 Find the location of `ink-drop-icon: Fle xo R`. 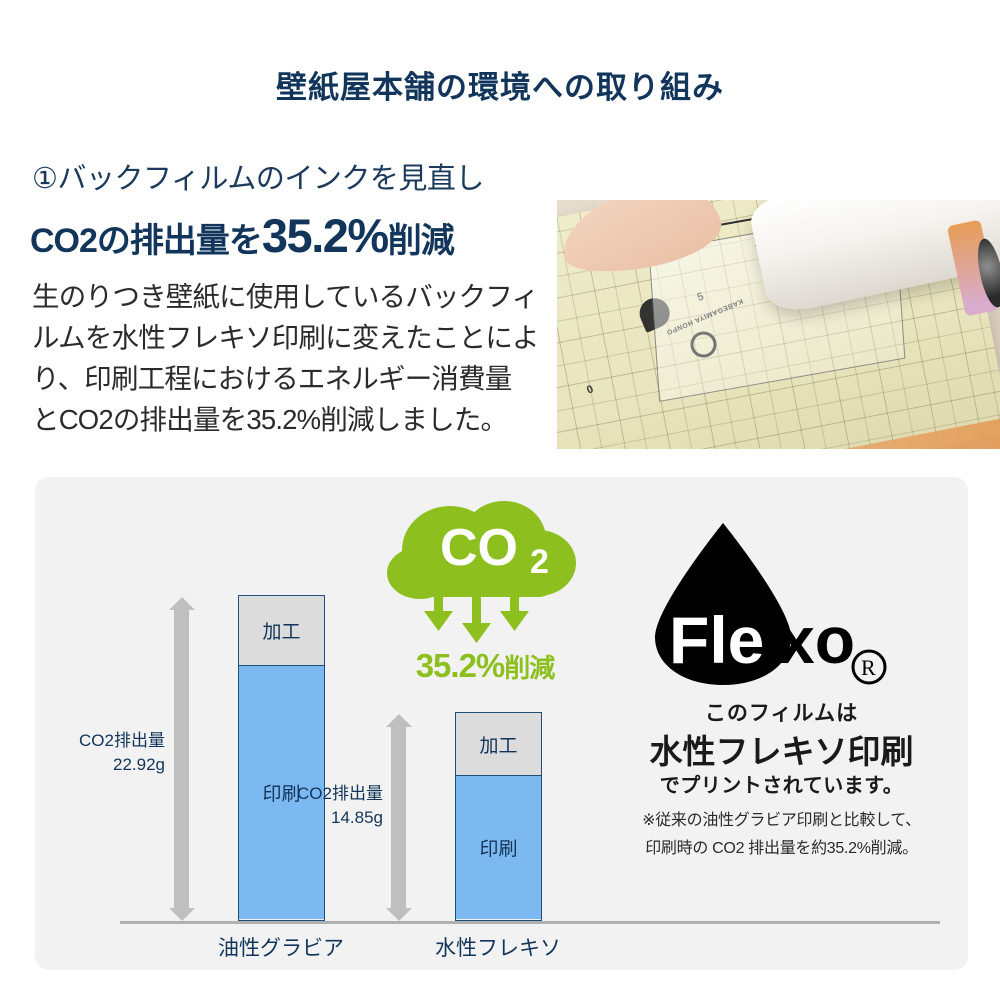

ink-drop-icon: Fle xo R is located at coordinates (771, 604).